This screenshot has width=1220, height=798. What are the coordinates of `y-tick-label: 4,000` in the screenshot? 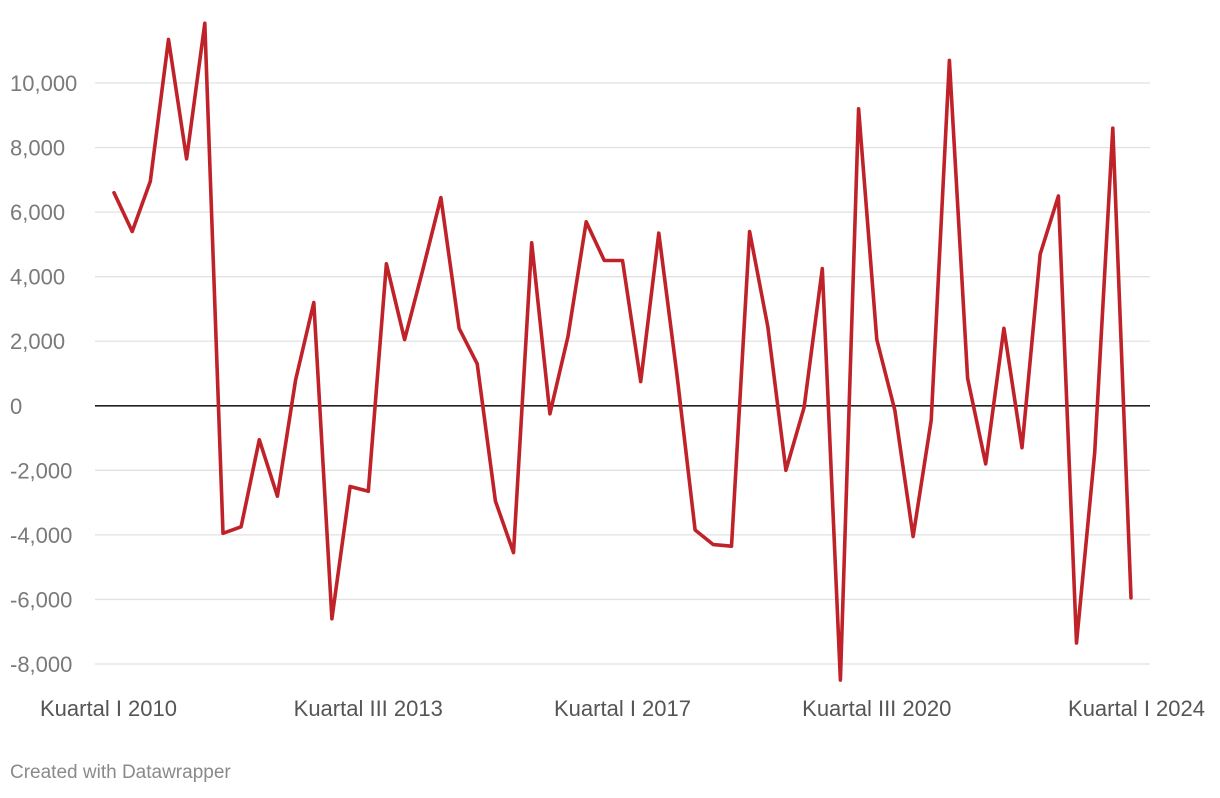 It's located at (37, 277).